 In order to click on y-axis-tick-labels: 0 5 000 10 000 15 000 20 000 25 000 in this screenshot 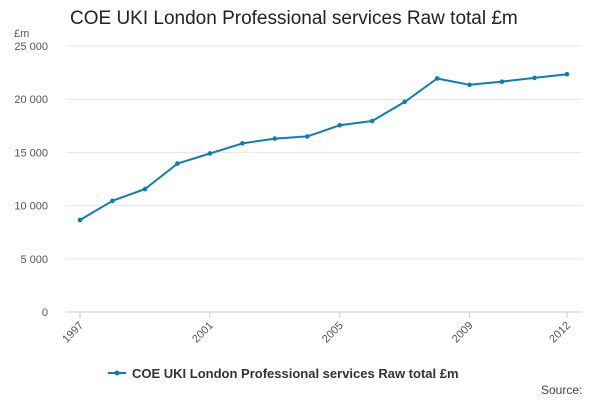, I will do `click(31, 180)`.